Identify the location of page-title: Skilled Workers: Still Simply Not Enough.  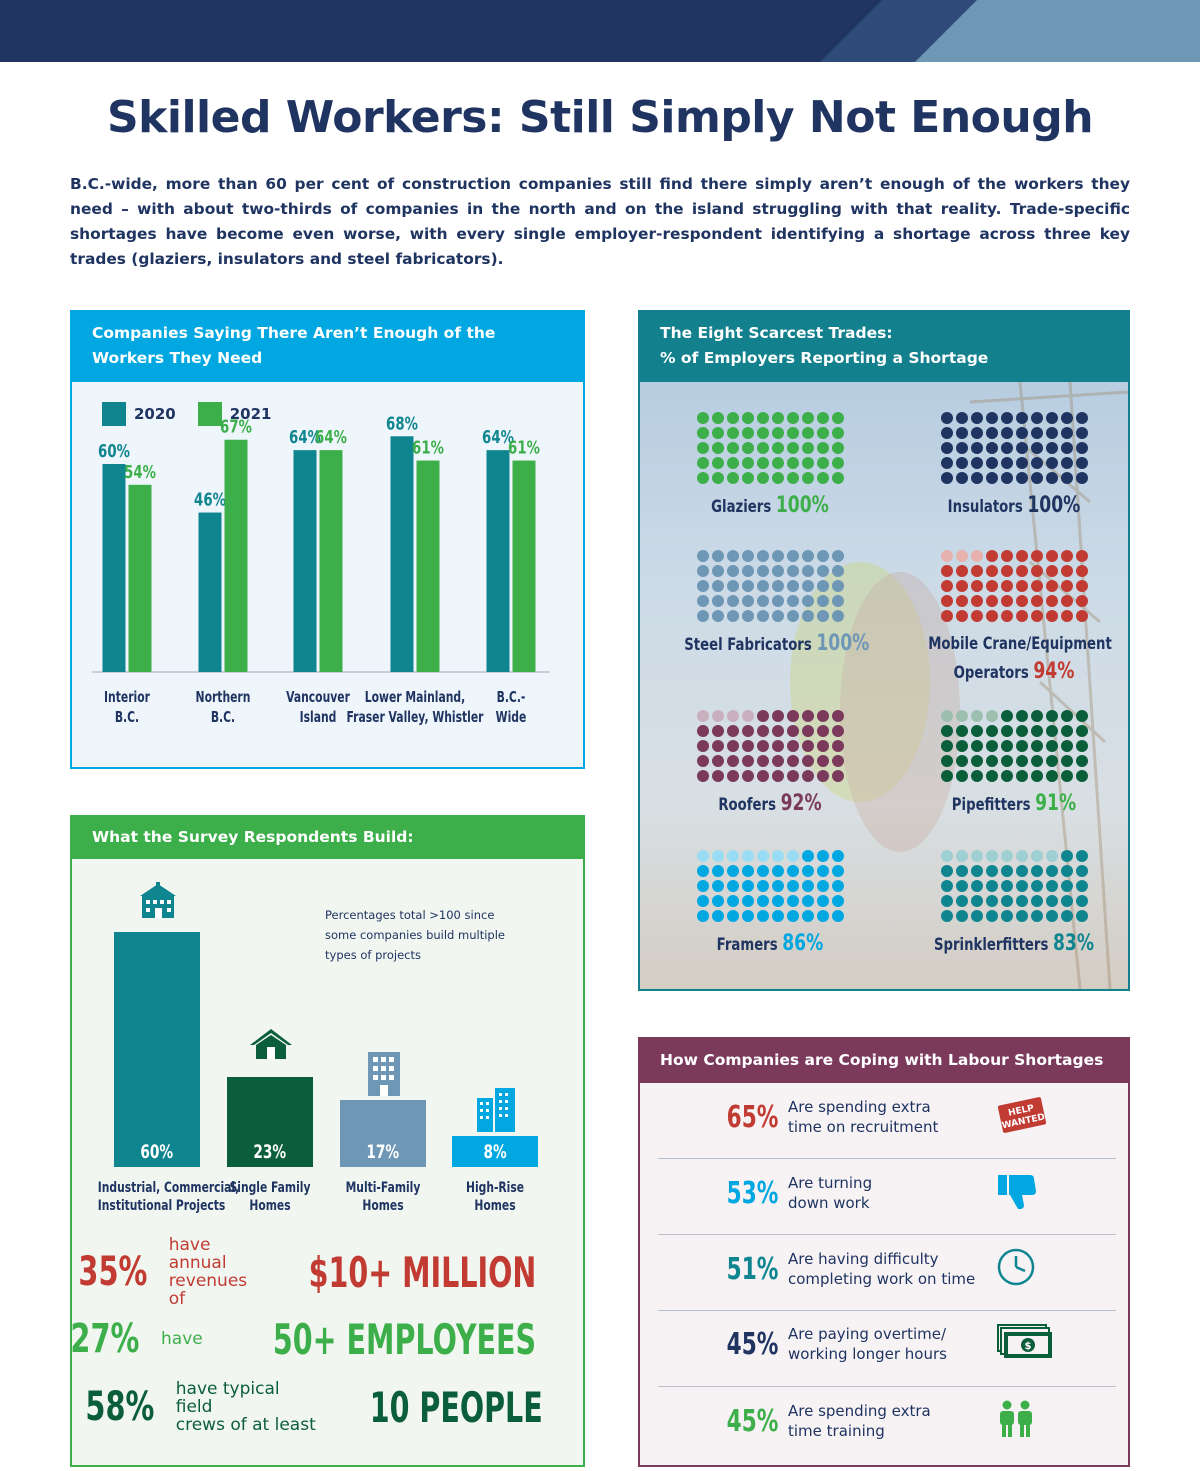
(600, 117).